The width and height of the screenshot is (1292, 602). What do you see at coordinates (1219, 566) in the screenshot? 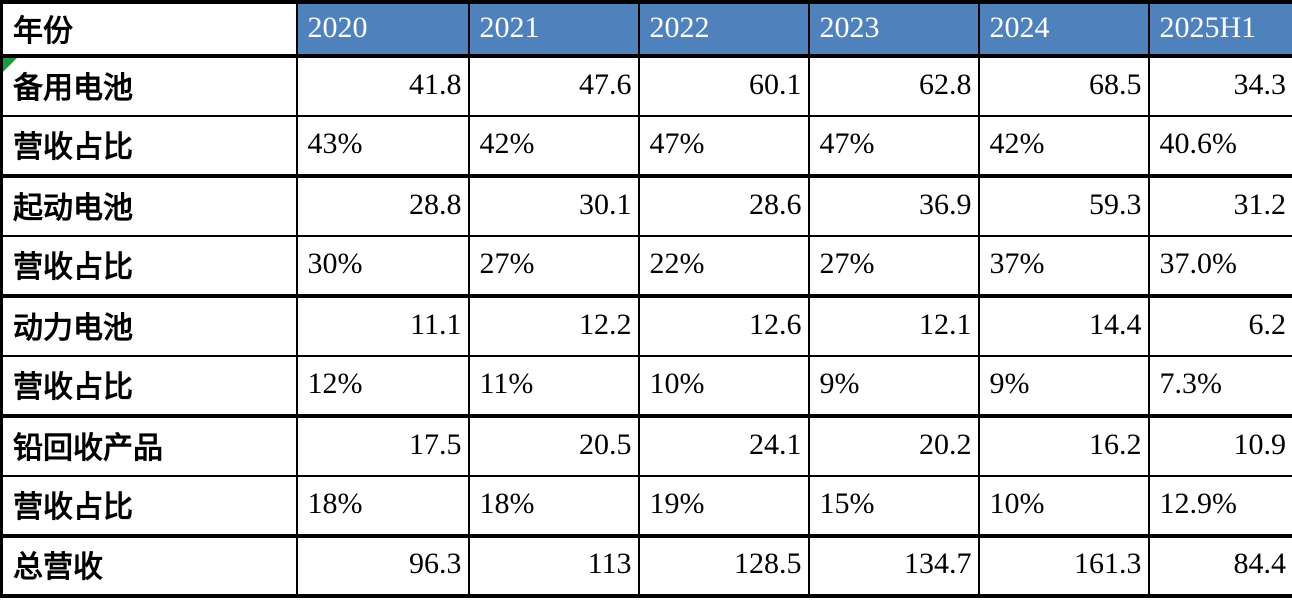
I see `value-cell: 84.4` at bounding box center [1219, 566].